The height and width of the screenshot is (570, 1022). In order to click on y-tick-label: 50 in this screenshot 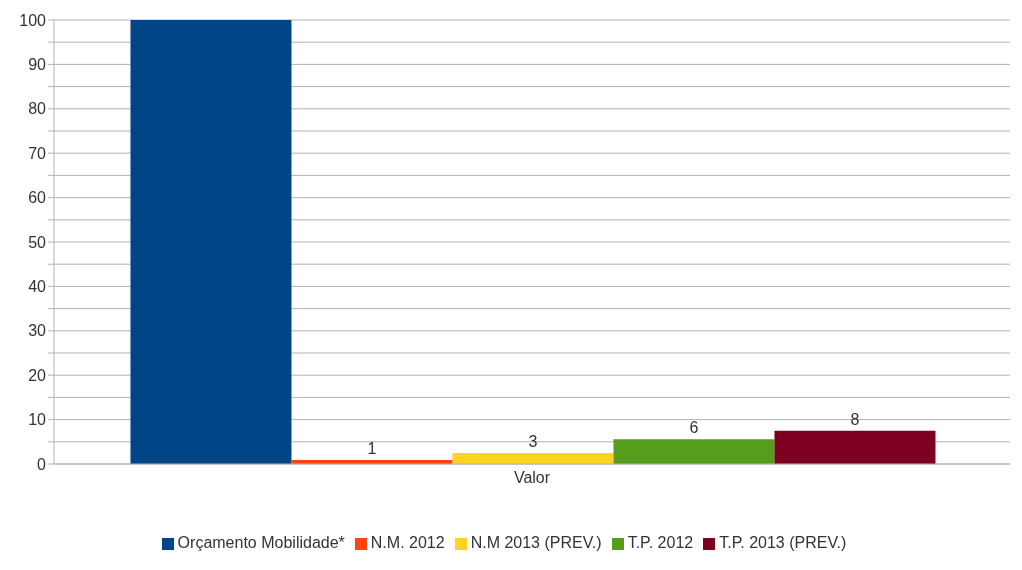, I will do `click(37, 242)`.